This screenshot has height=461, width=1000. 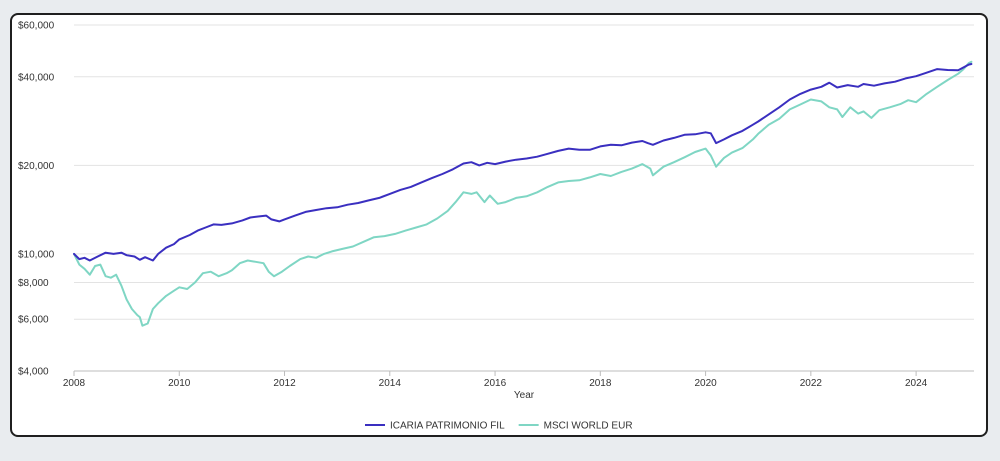 I want to click on y-tick-label: $10,000, so click(x=36, y=254).